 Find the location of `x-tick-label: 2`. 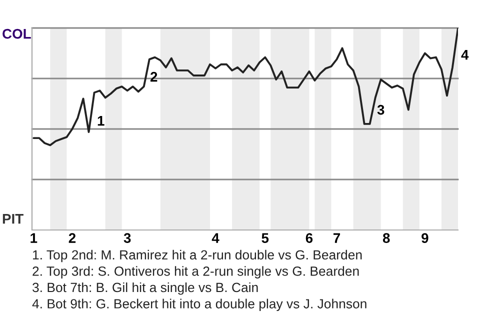

x-tick-label: 2 is located at coordinates (72, 238).